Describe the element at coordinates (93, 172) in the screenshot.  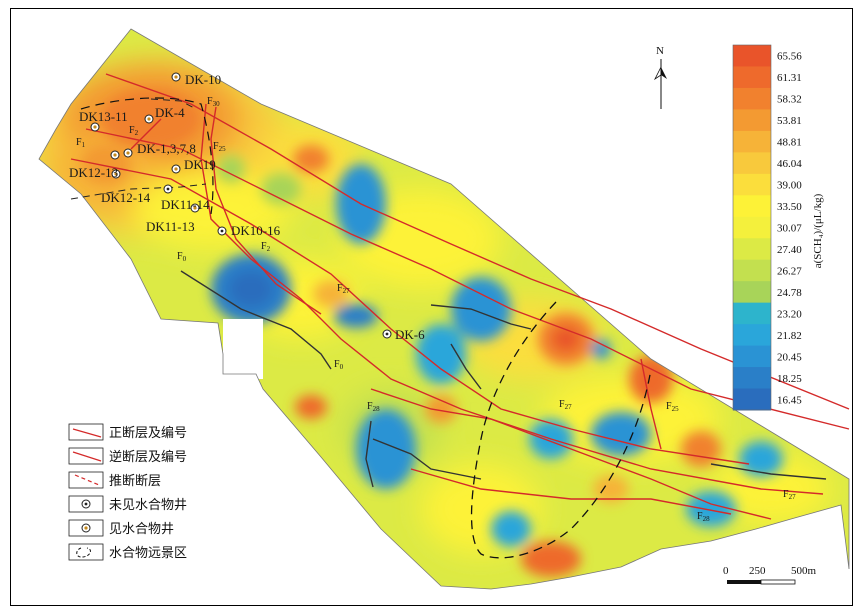
I see `well-label: DK12-13` at that location.